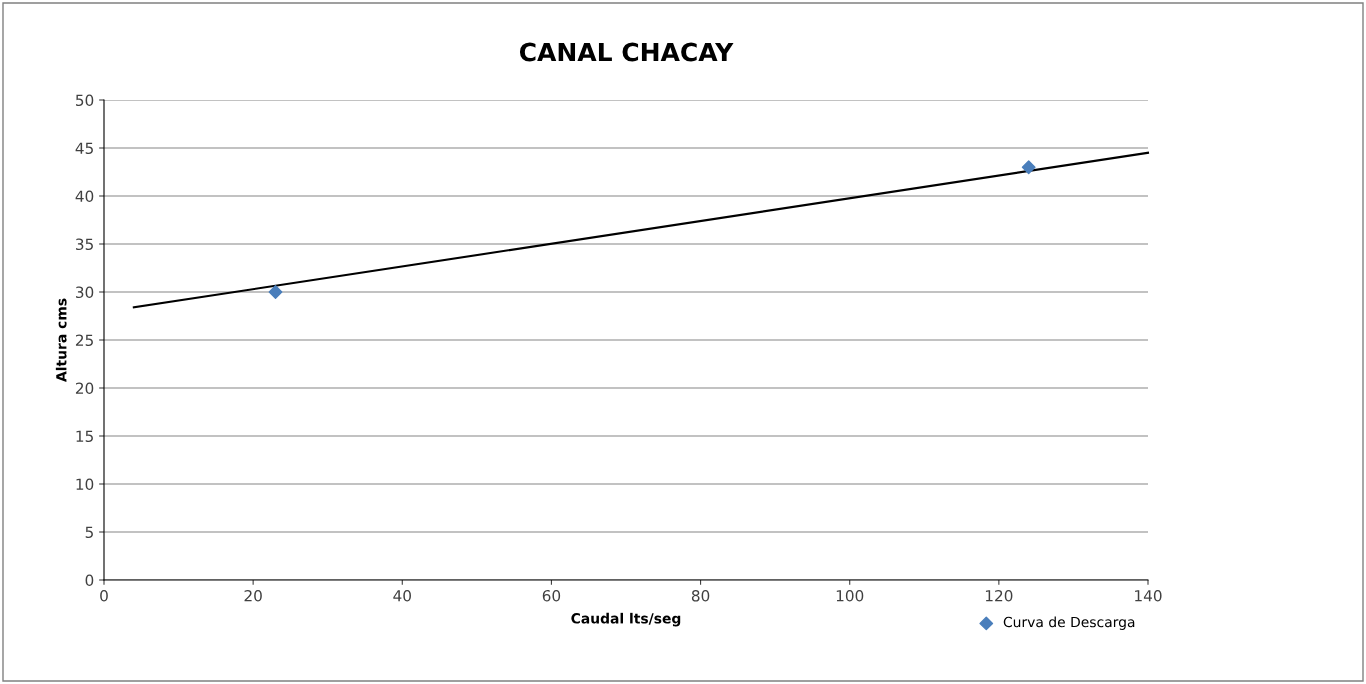  I want to click on x-tick-label: 40, so click(402, 595).